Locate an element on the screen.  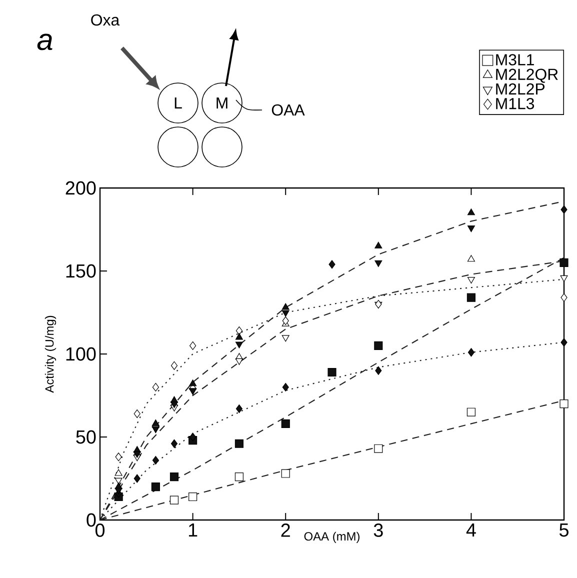
text: Oxa is located at coordinates (105, 20).